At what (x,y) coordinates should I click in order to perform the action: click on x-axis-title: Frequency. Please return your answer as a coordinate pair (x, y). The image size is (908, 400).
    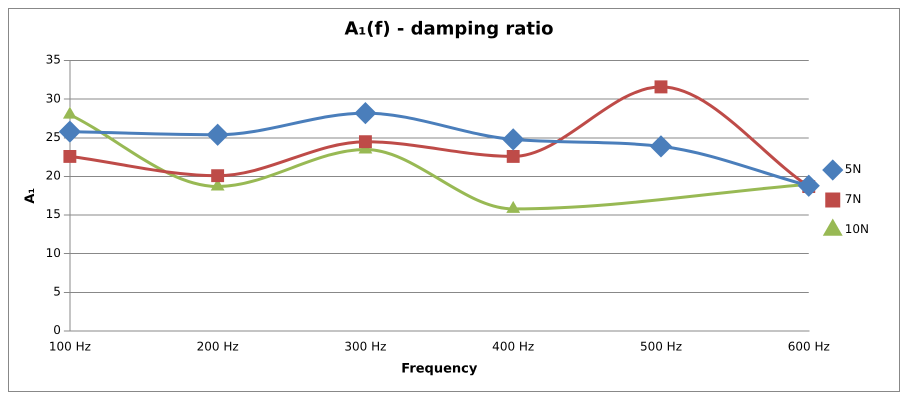
    Looking at the image, I should click on (439, 369).